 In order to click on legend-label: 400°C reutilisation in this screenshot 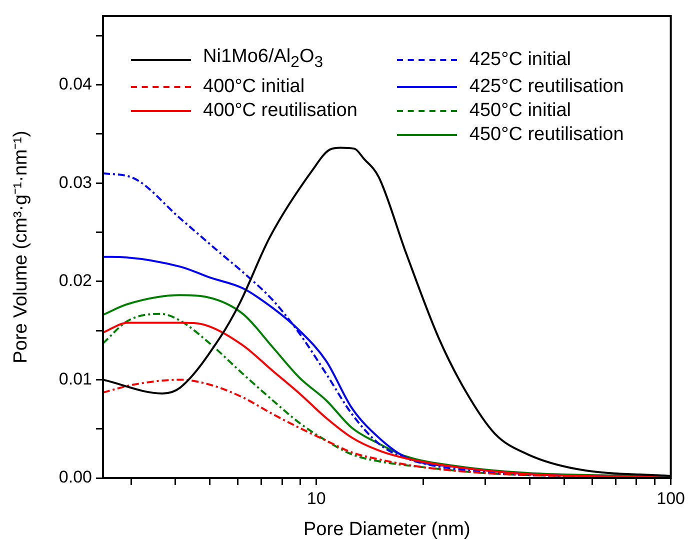, I will do `click(280, 111)`.